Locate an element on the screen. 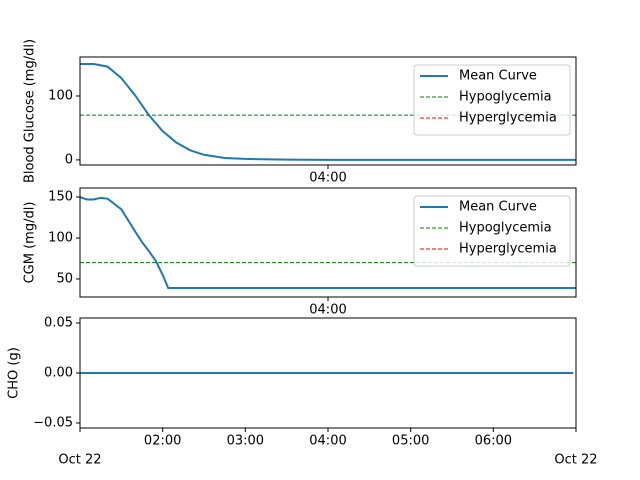 The width and height of the screenshot is (640, 480). y-axis-label: CHO (g) is located at coordinates (14, 373).